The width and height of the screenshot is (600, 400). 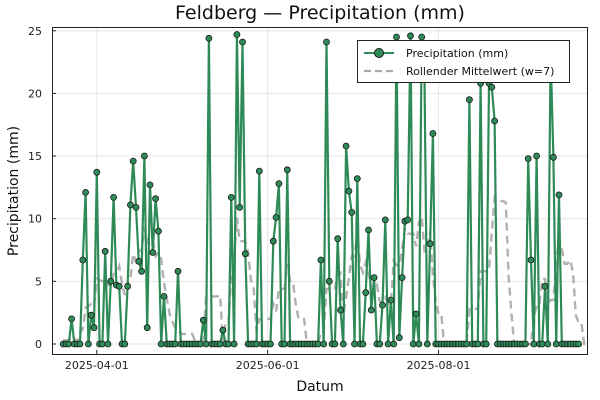 What do you see at coordinates (35, 93) in the screenshot?
I see `y-tick-label: 20` at bounding box center [35, 93].